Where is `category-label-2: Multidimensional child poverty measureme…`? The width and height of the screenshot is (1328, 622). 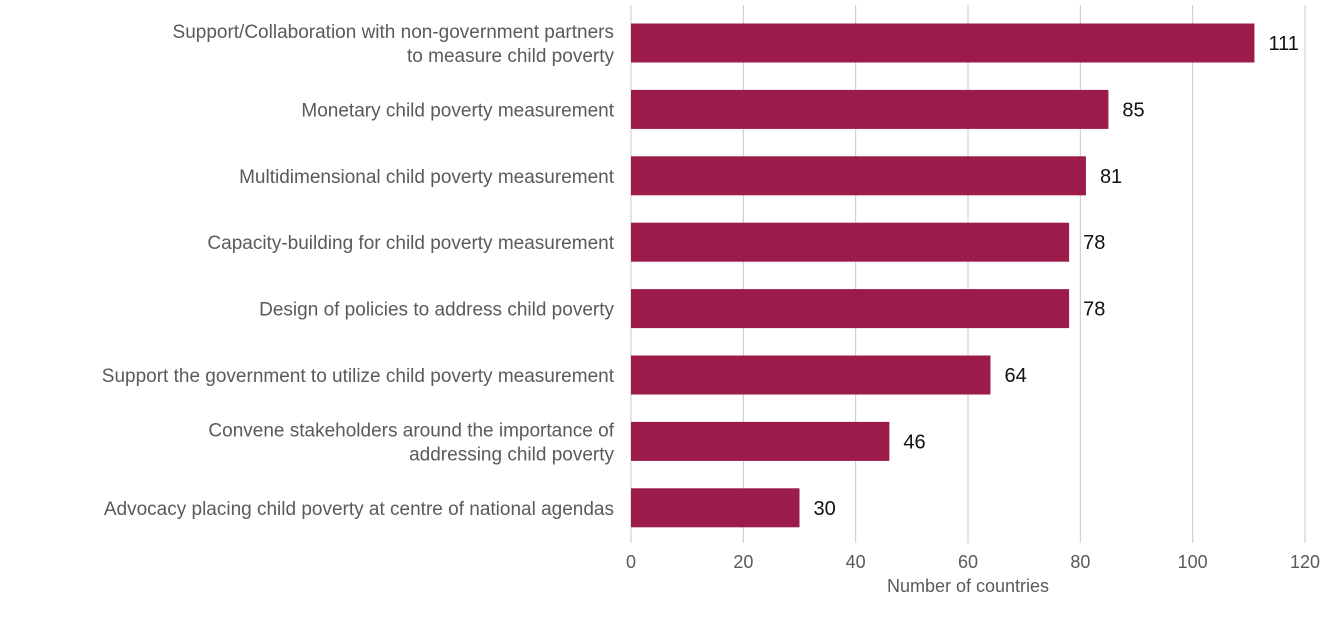
category-label-2: Multidimensional child poverty measureme… is located at coordinates (427, 177).